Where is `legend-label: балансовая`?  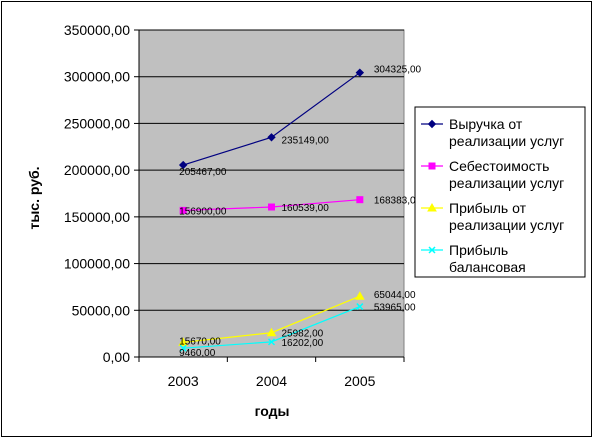
legend-label: балансовая is located at coordinates (487, 267).